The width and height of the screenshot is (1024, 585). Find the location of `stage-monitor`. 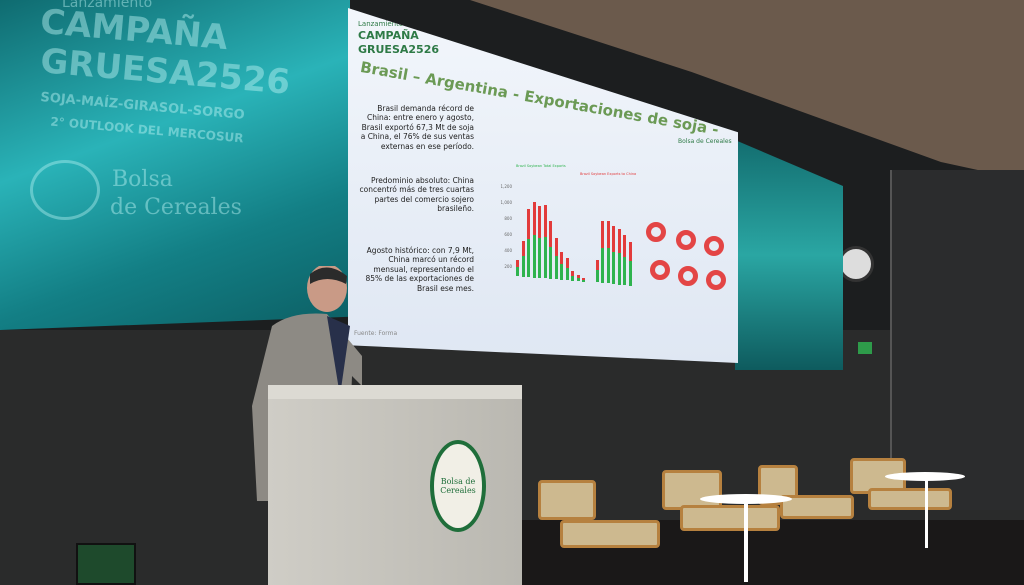

stage-monitor is located at coordinates (106, 564).